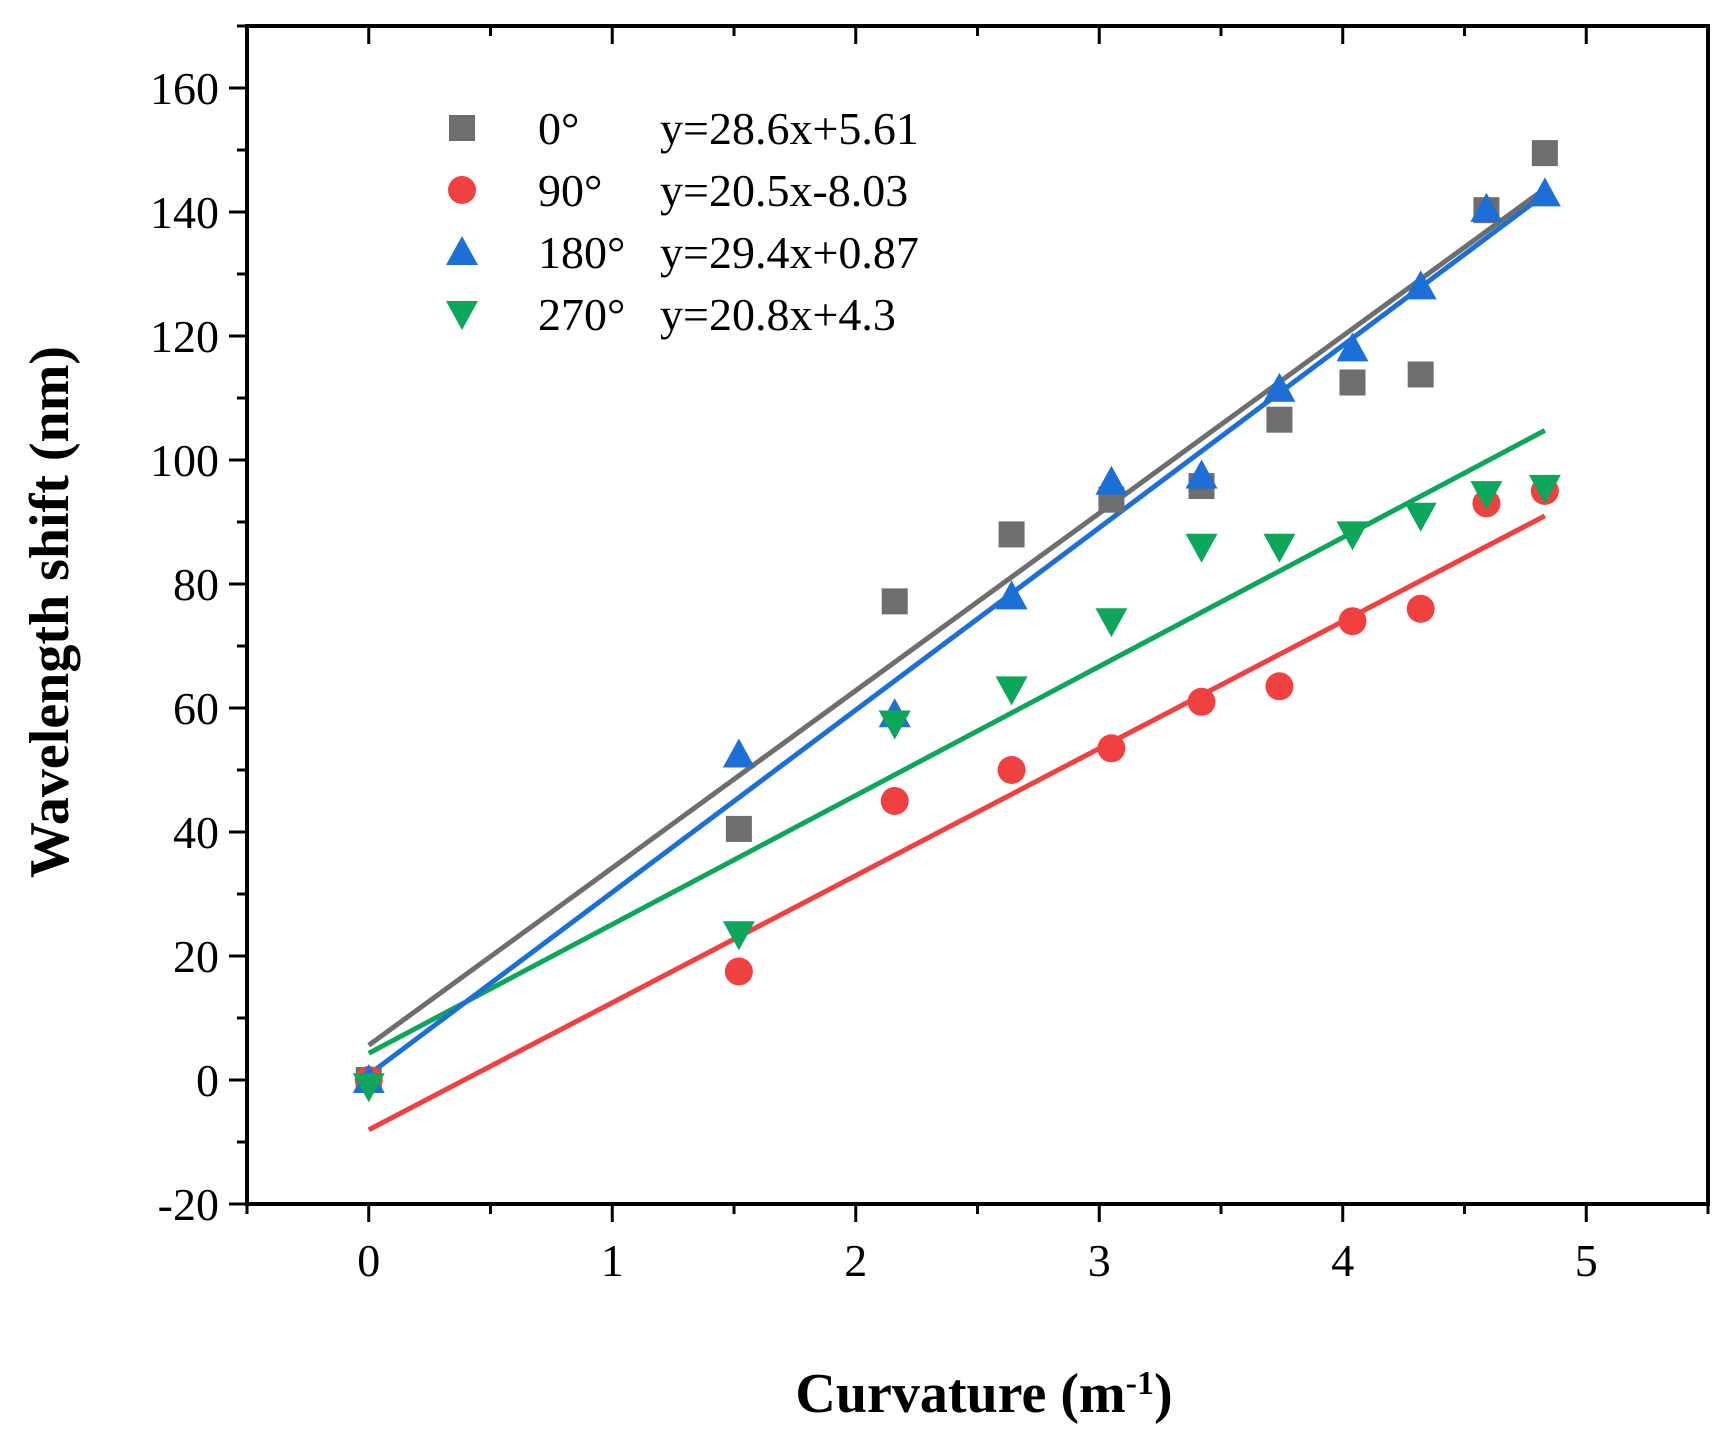 Image resolution: width=1736 pixels, height=1441 pixels. What do you see at coordinates (462, 250) in the screenshot?
I see `legend-marker-triangle-up` at bounding box center [462, 250].